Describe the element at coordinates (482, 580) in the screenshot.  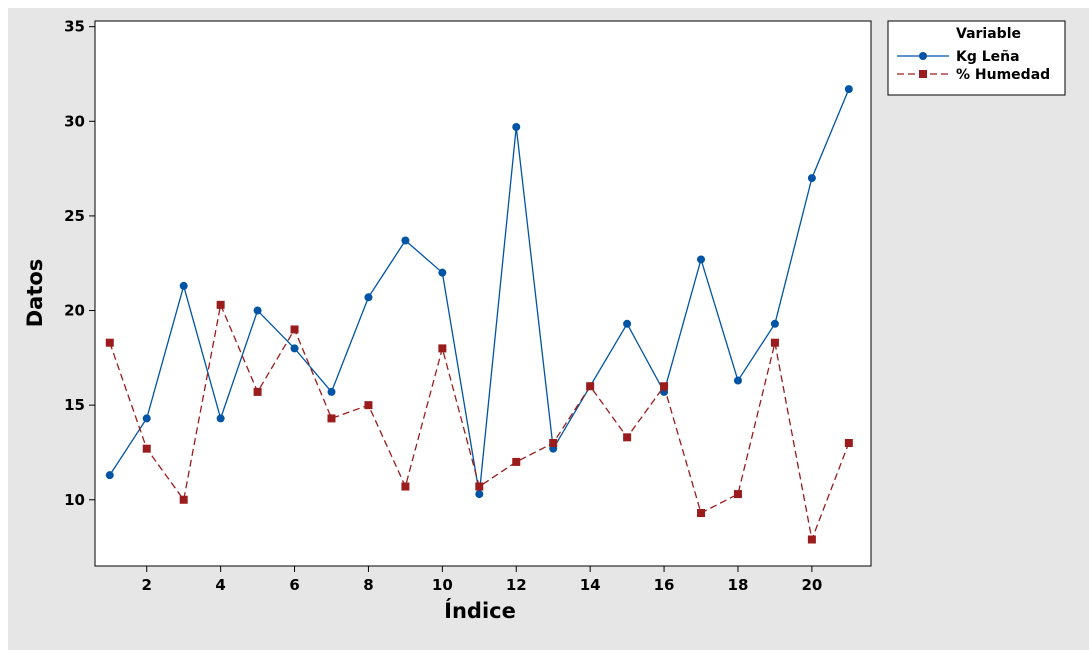
I see `x-axis: 2 4 6 8 10 12 14 16 18 20` at that location.